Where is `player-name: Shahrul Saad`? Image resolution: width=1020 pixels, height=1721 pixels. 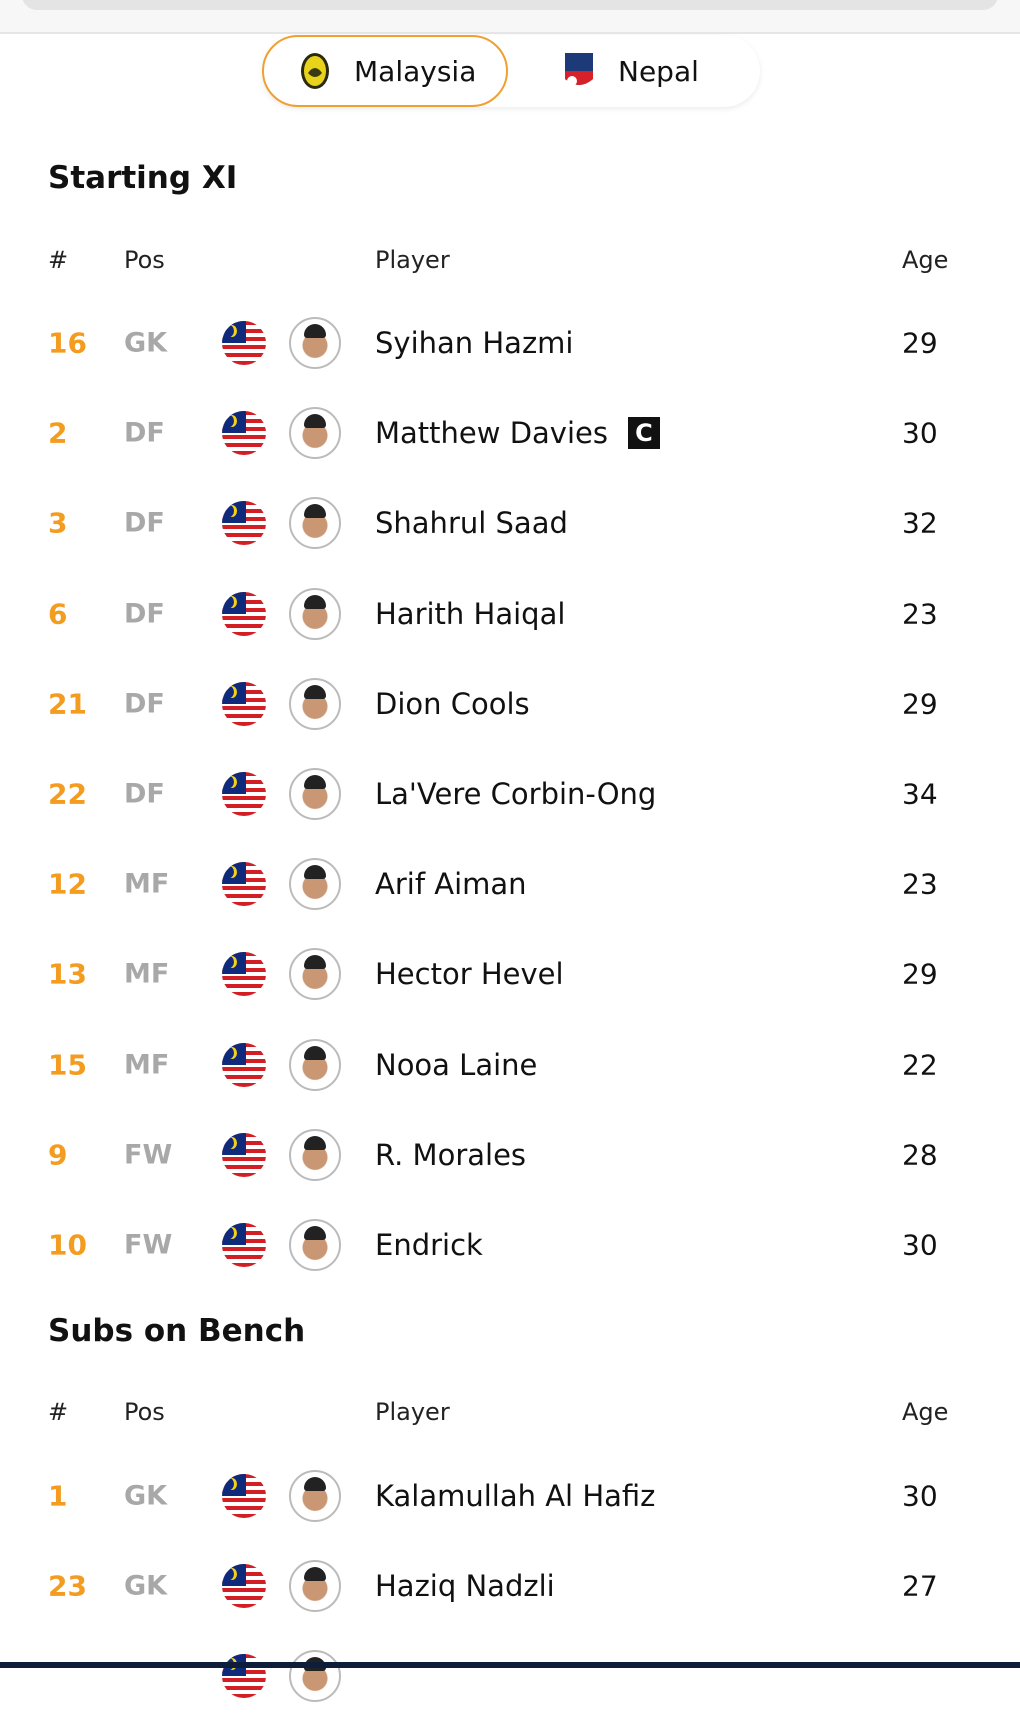
player-name: Shahrul Saad is located at coordinates (471, 523).